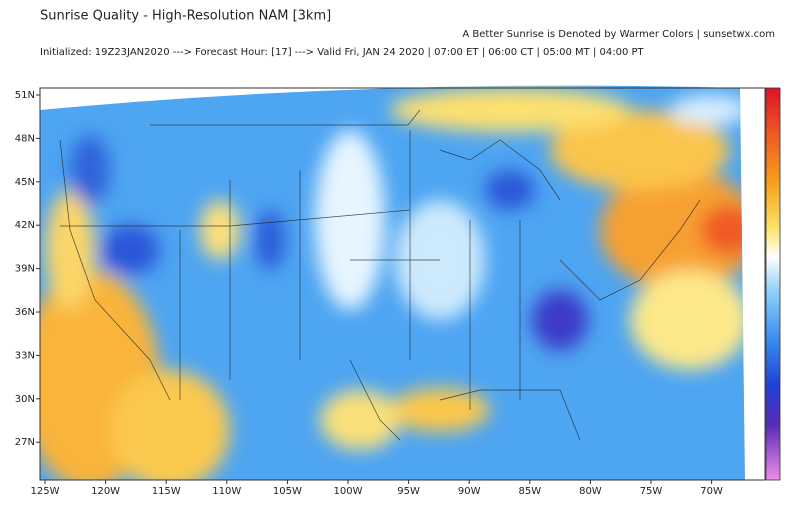 This screenshot has width=793, height=514. What do you see at coordinates (25, 355) in the screenshot?
I see `lat-label: 33N` at bounding box center [25, 355].